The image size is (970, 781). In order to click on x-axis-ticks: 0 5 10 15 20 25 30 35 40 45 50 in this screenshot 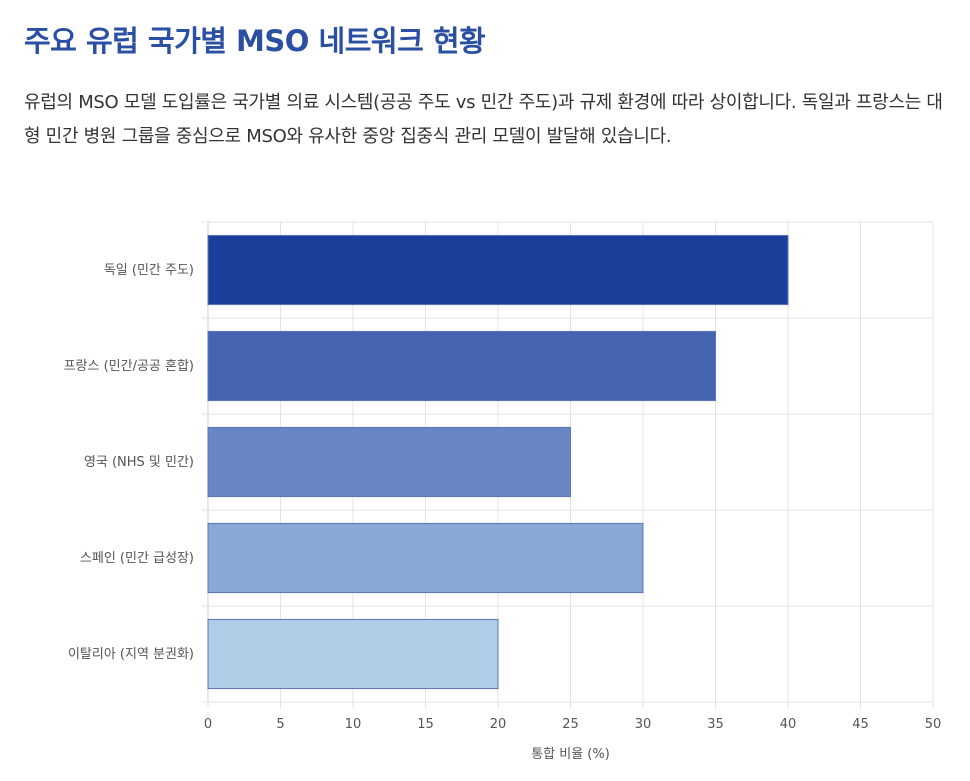, I will do `click(572, 724)`.